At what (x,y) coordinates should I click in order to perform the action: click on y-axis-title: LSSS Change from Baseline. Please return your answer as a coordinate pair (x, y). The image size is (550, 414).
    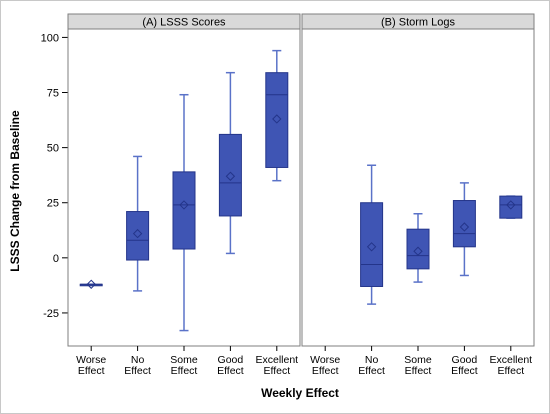
    Looking at the image, I should click on (15, 191).